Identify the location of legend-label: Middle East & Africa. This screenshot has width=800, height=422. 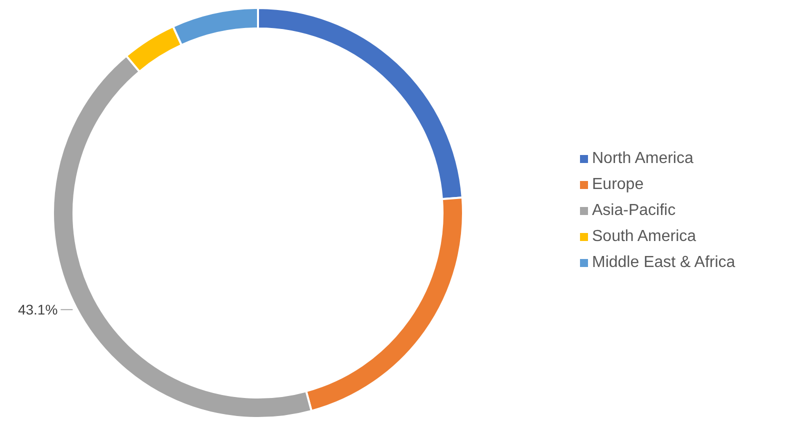
(664, 262).